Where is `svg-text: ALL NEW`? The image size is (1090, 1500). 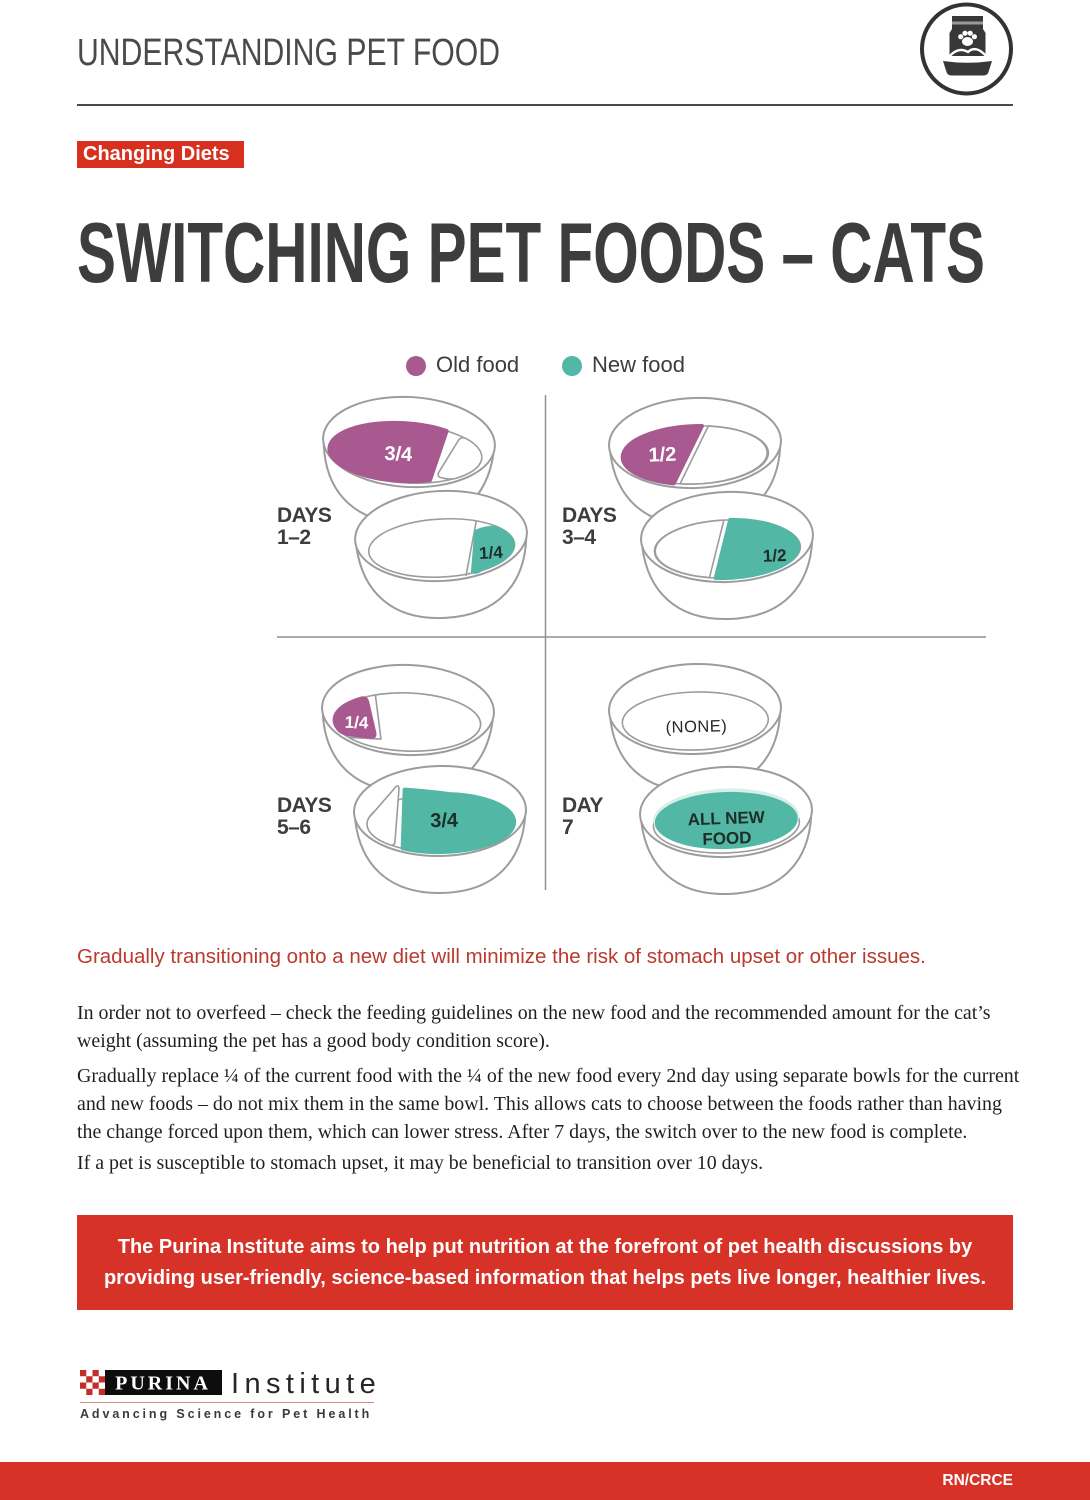
svg-text: ALL NEW is located at coordinates (726, 819).